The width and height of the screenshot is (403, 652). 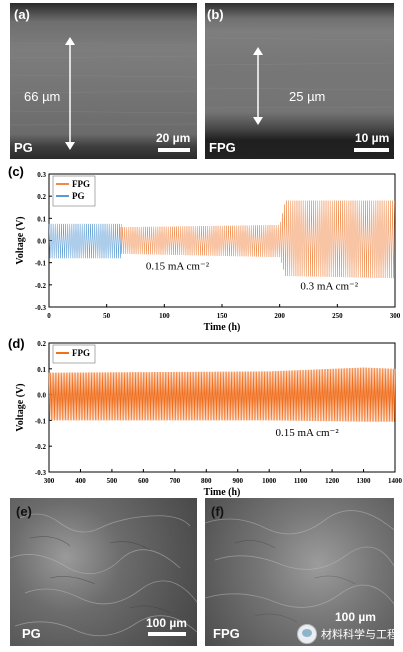 I want to click on x-tick-label: 1400, so click(x=395, y=481).